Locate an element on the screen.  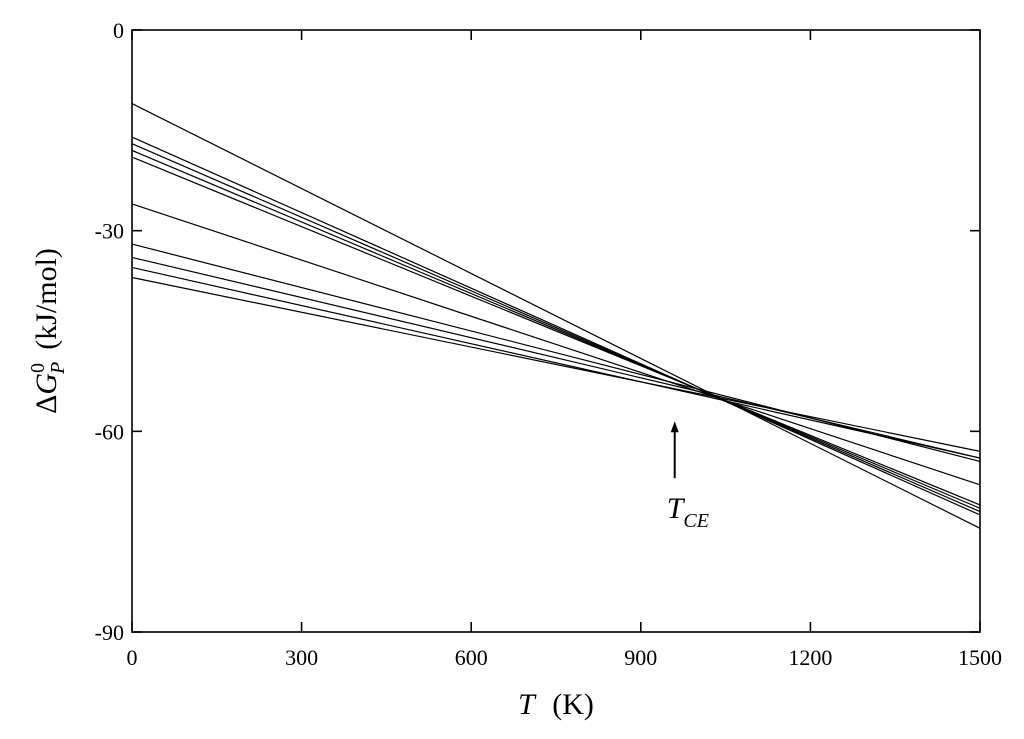
y-tick-label: -90 is located at coordinates (109, 632).